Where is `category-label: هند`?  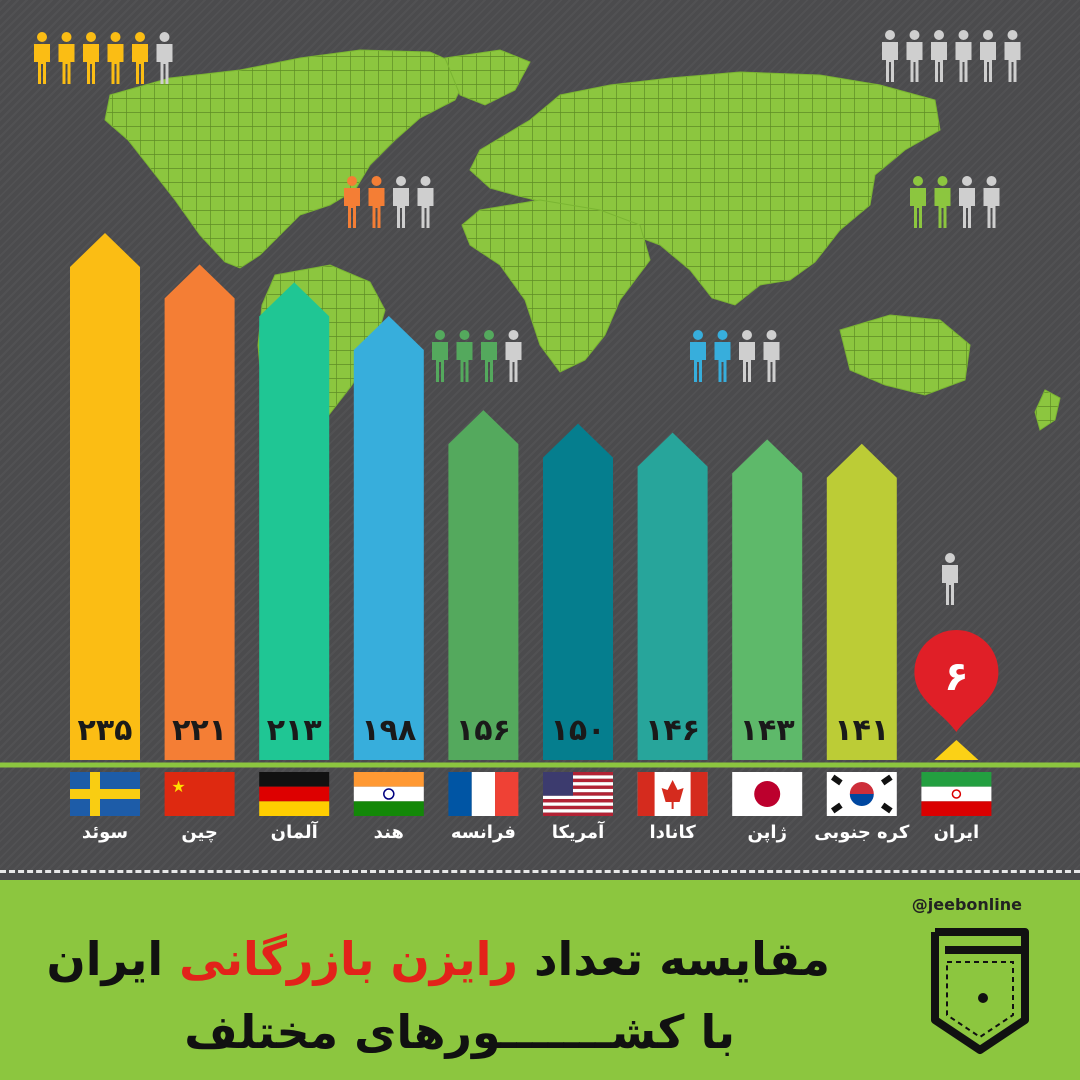
category-label: هند is located at coordinates (389, 832).